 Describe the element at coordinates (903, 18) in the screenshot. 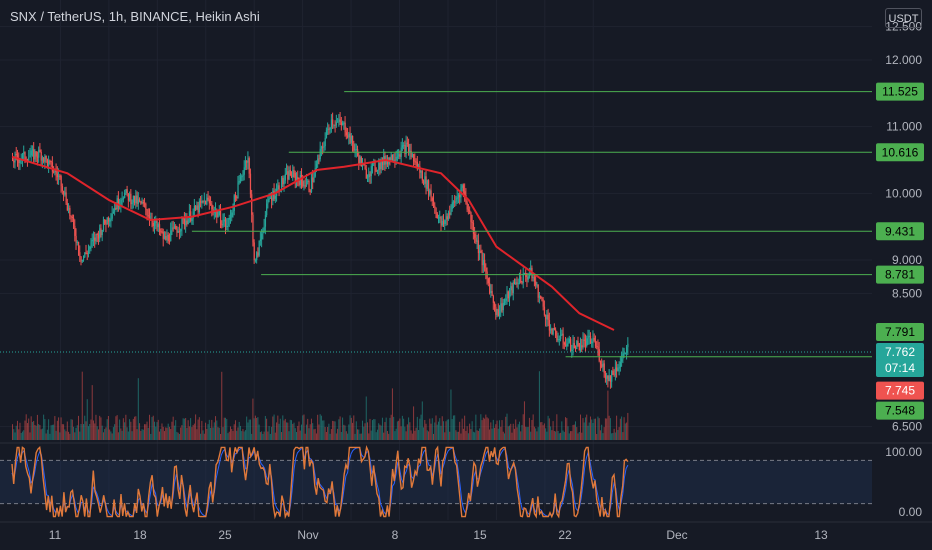

I see `currency-button: USDT` at that location.